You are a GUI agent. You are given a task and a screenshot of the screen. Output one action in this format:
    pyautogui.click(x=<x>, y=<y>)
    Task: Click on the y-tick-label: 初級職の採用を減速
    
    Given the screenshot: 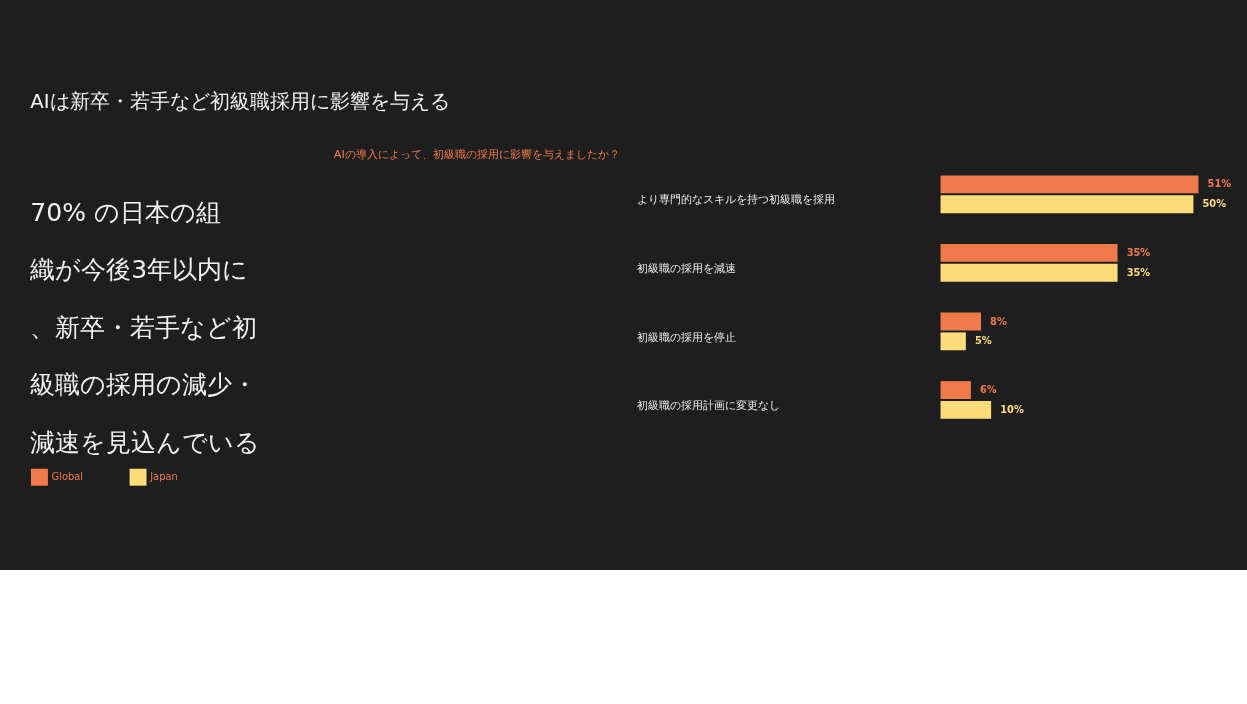 What is the action you would take?
    pyautogui.click(x=687, y=267)
    